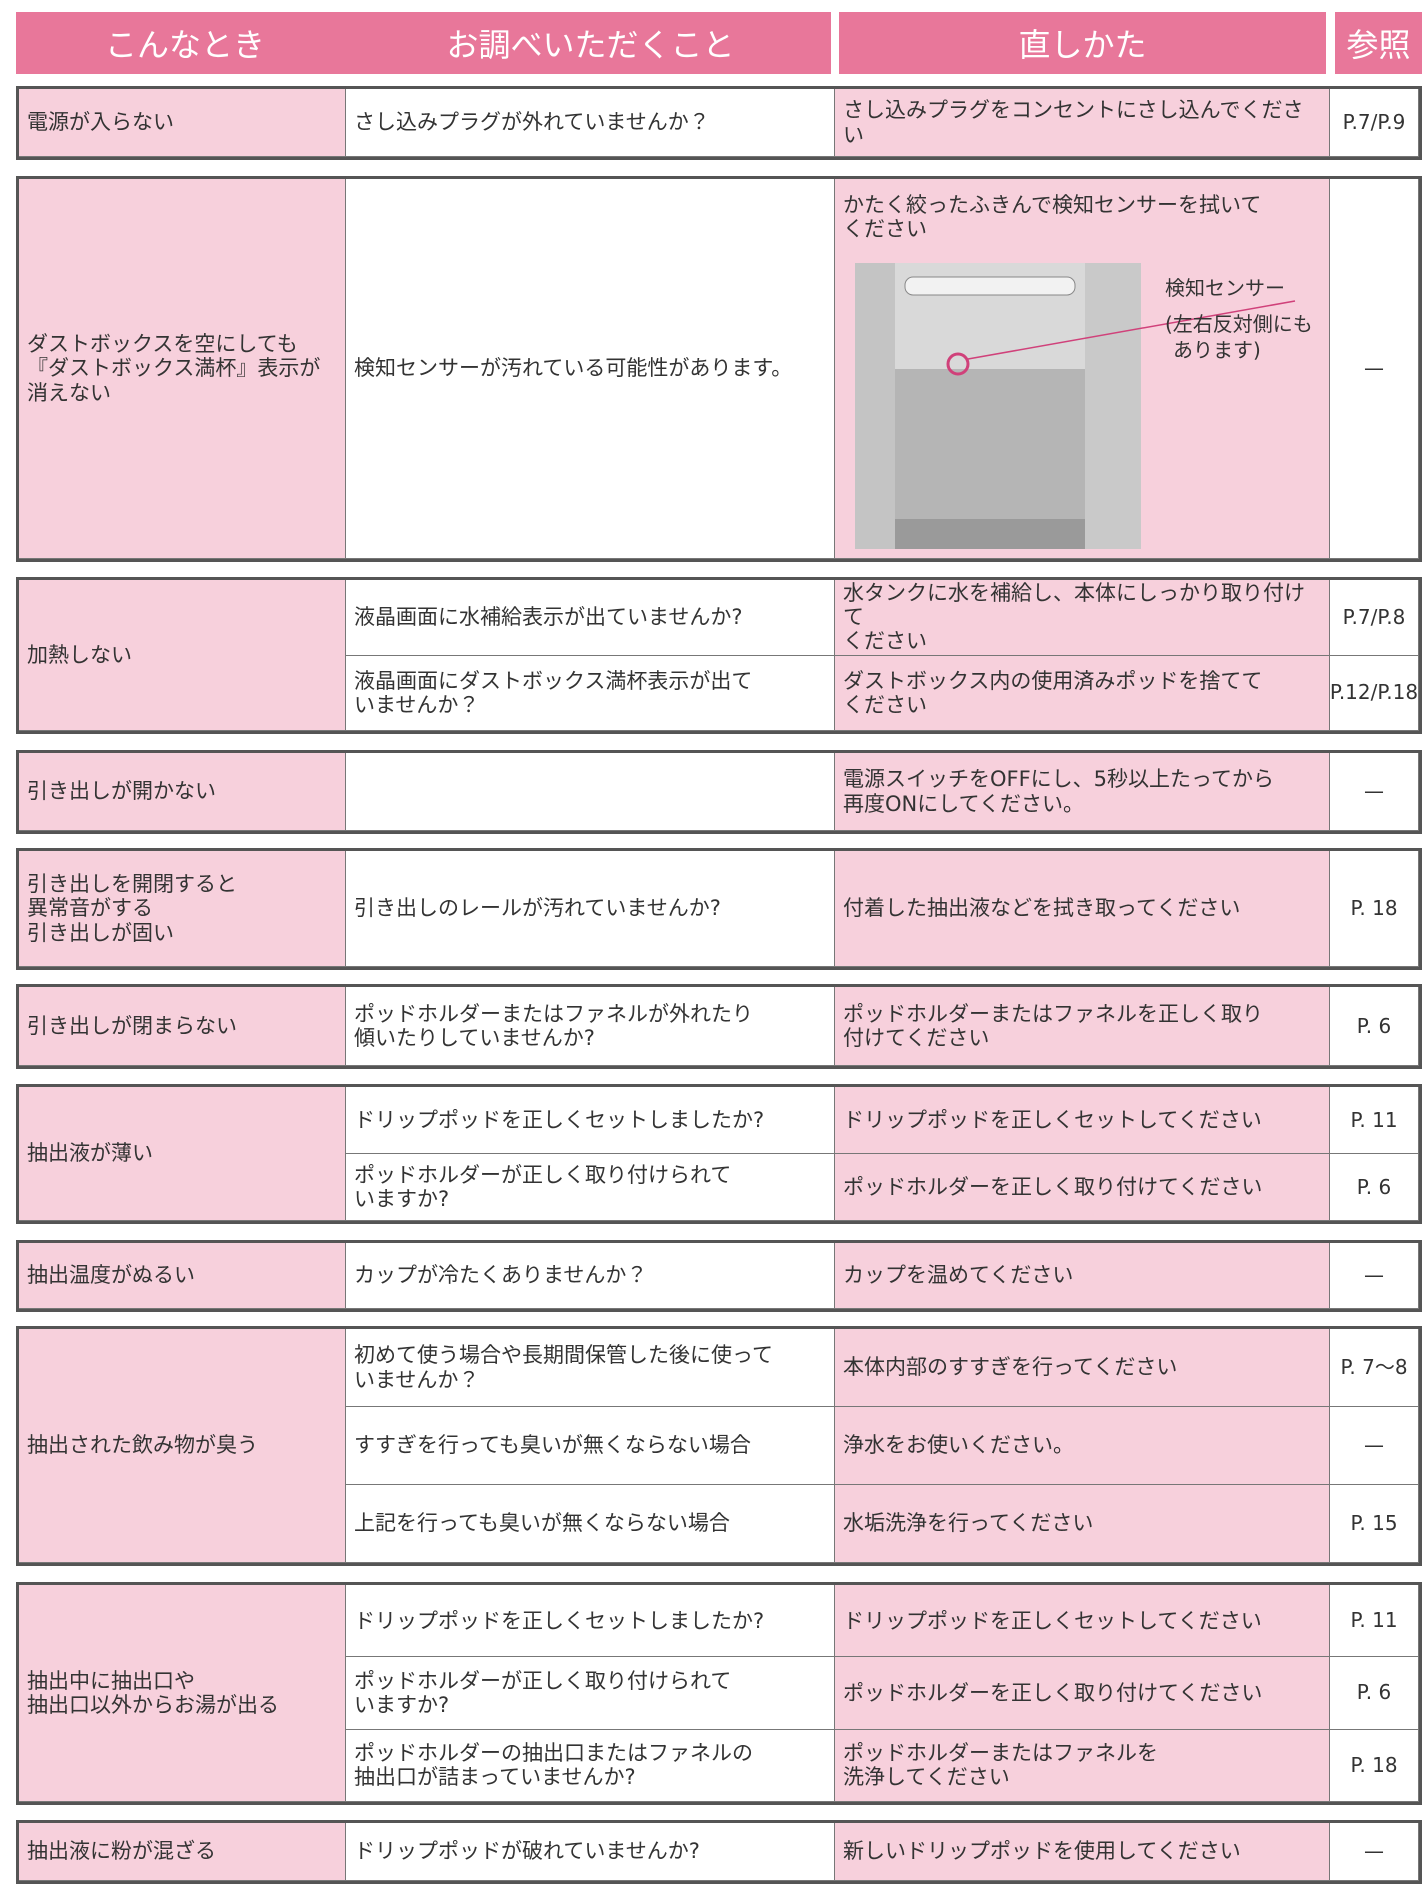 Image resolution: width=1427 pixels, height=1888 pixels. Describe the element at coordinates (590, 792) in the screenshot. I see `check-cell` at that location.